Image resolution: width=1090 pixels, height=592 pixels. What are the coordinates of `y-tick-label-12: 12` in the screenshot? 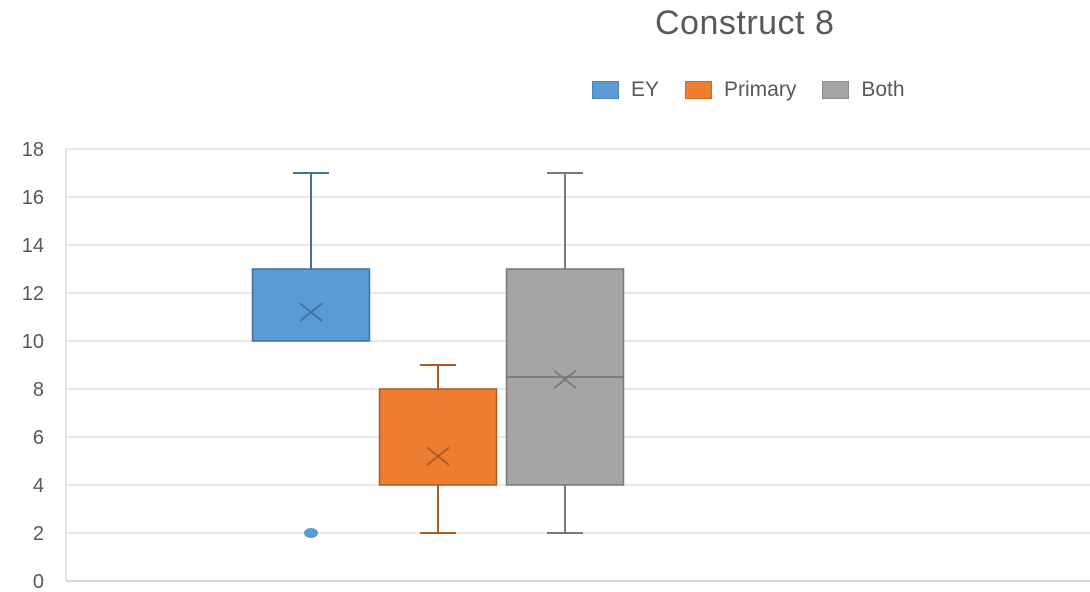 It's located at (33, 294).